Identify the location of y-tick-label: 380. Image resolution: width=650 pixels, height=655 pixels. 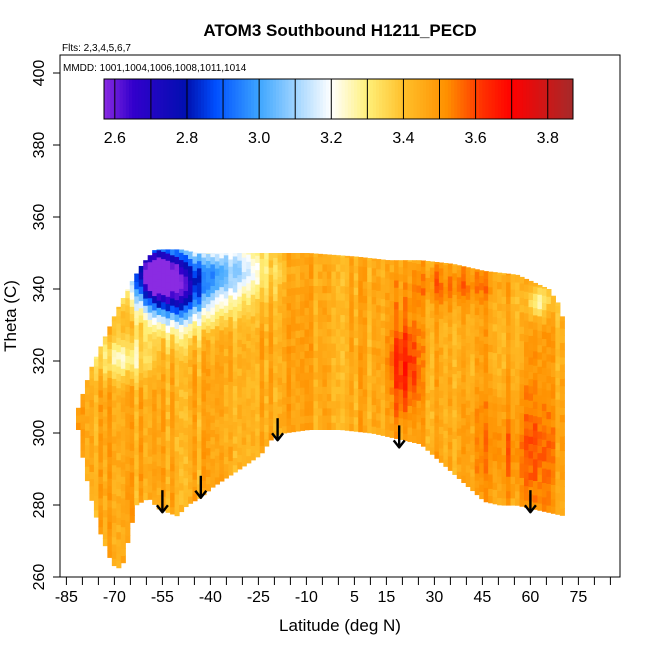
(39, 145).